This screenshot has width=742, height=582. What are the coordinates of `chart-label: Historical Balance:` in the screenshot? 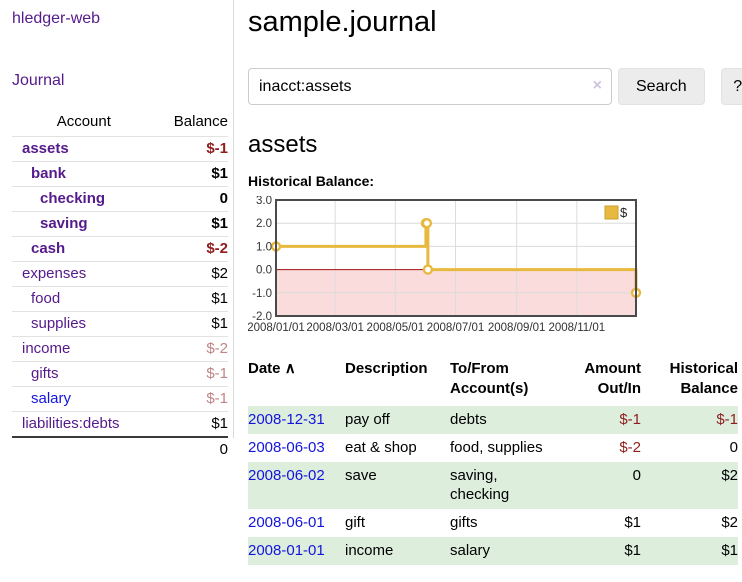 It's located at (311, 181).